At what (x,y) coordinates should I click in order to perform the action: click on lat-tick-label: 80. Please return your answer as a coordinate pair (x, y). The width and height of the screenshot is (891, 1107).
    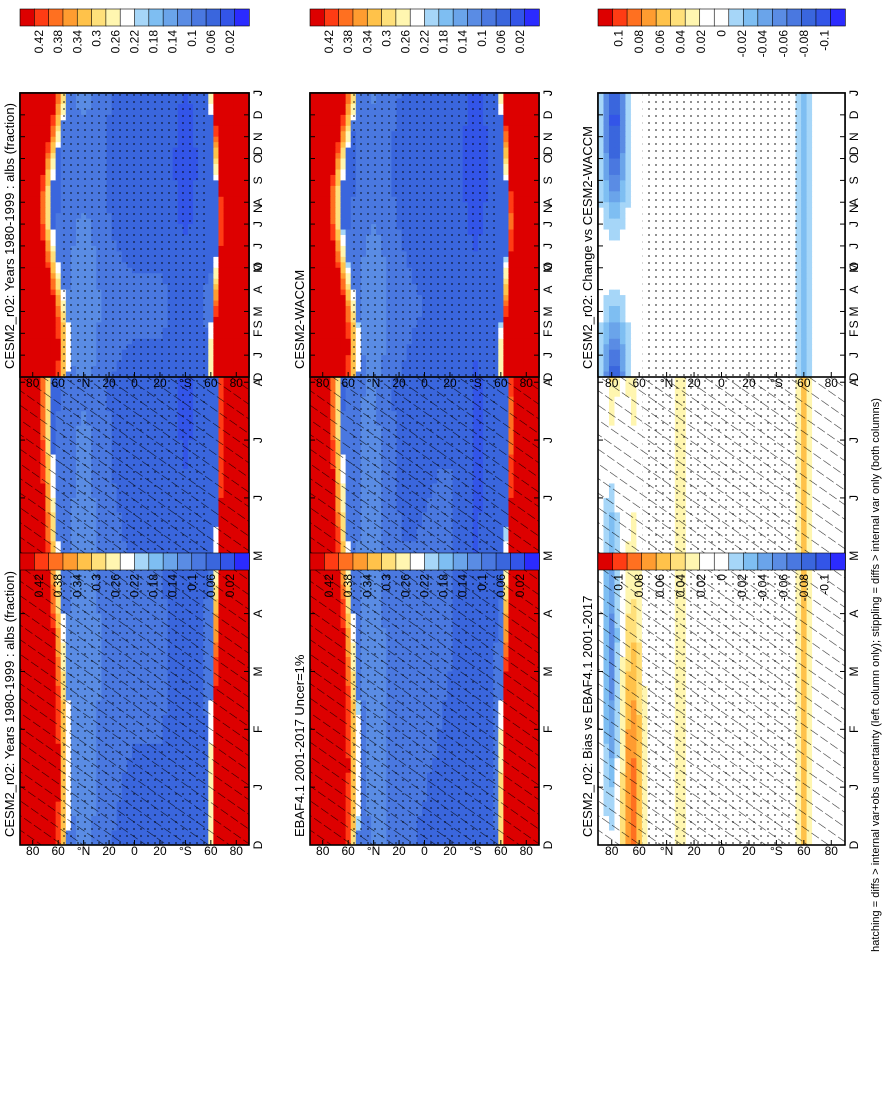
    Looking at the image, I should click on (33, 851).